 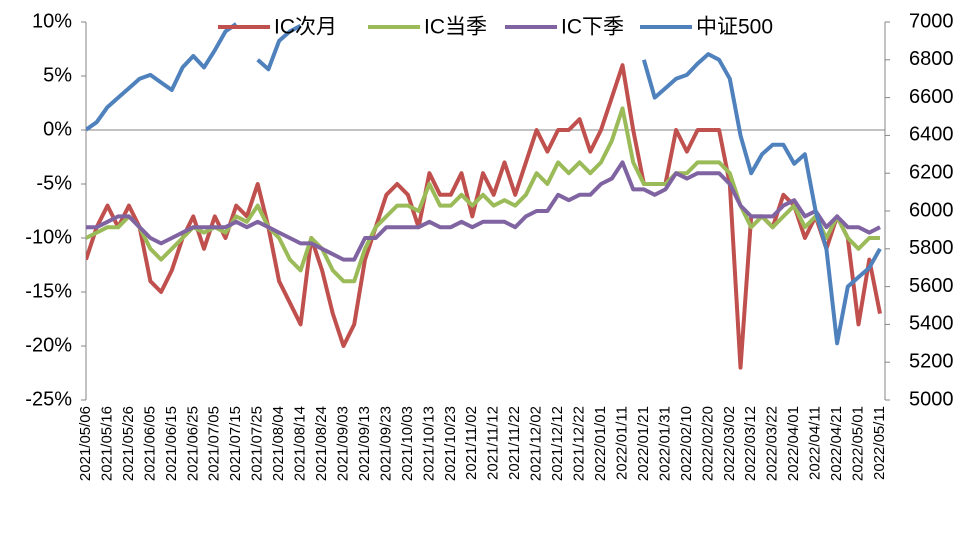 What do you see at coordinates (455, 27) in the screenshot?
I see `legend-label: IC当季` at bounding box center [455, 27].